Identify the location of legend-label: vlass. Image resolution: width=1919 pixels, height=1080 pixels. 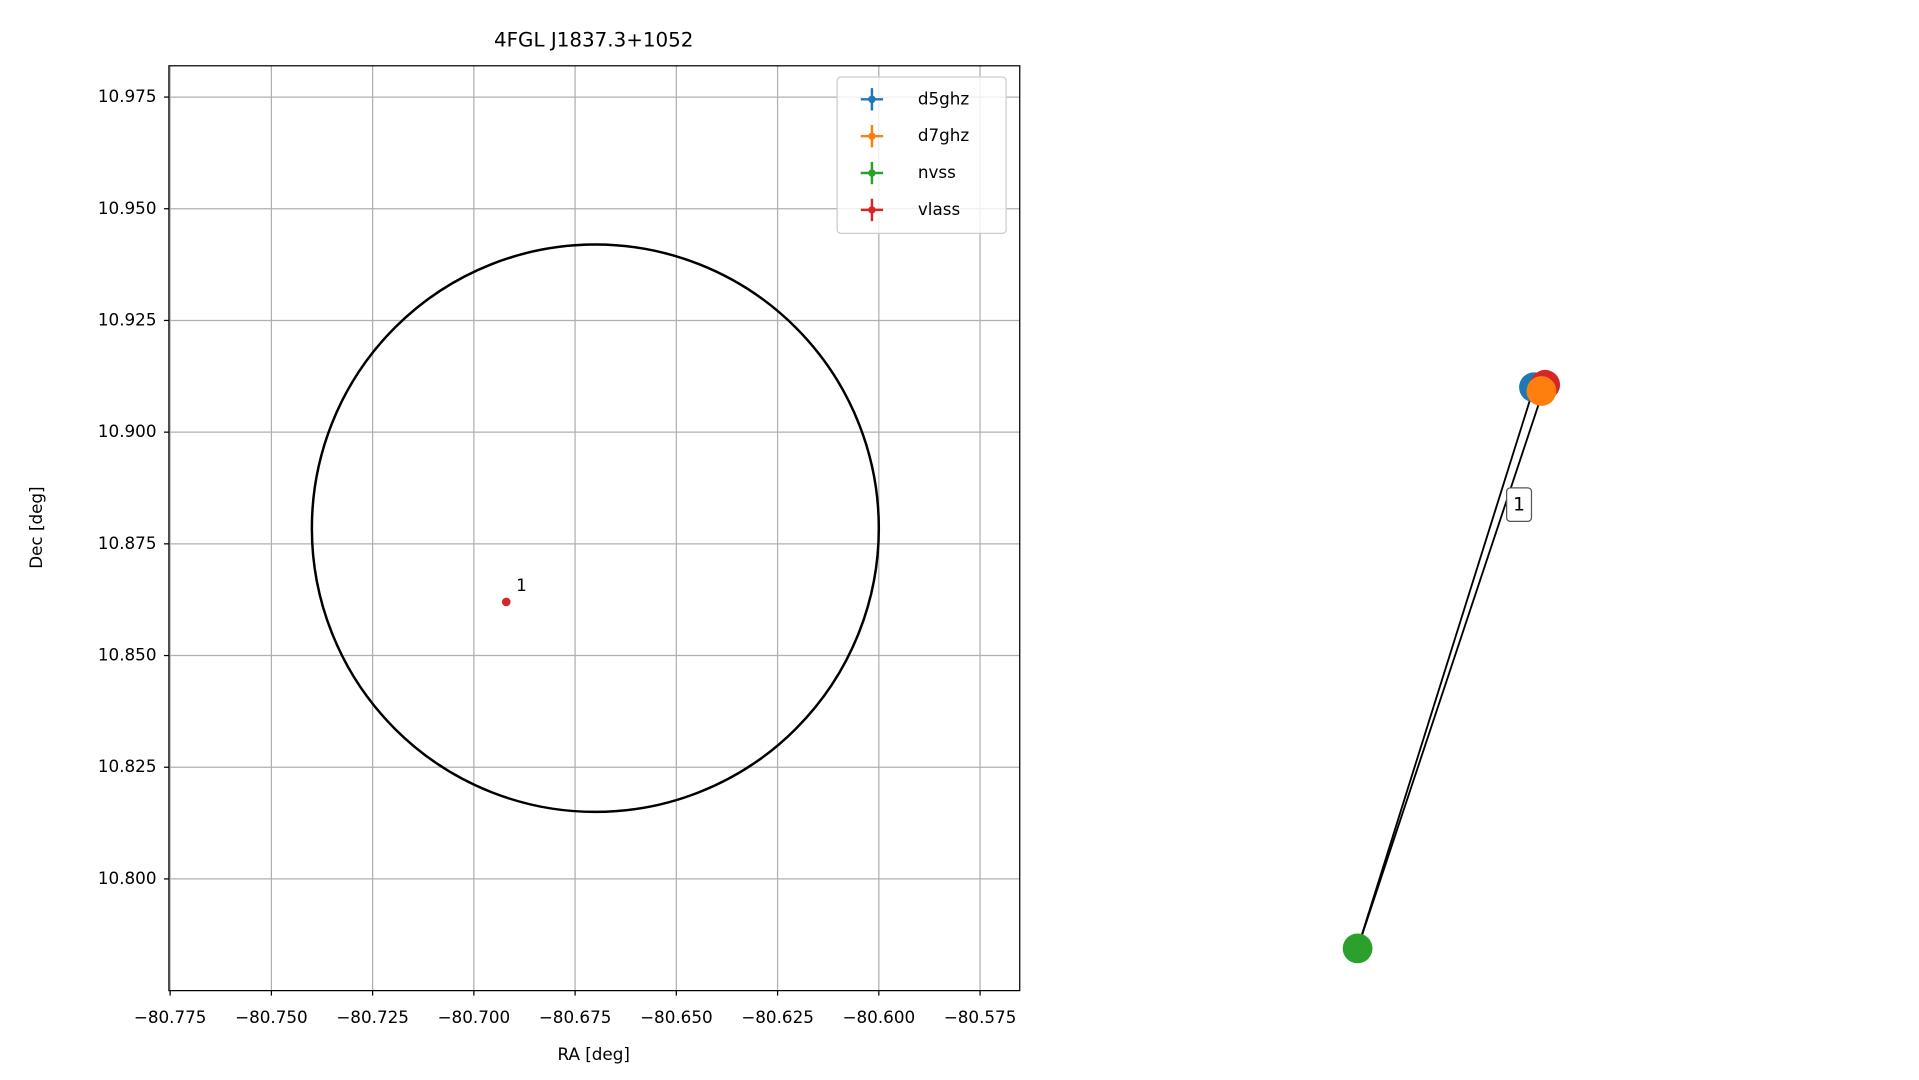
(939, 209).